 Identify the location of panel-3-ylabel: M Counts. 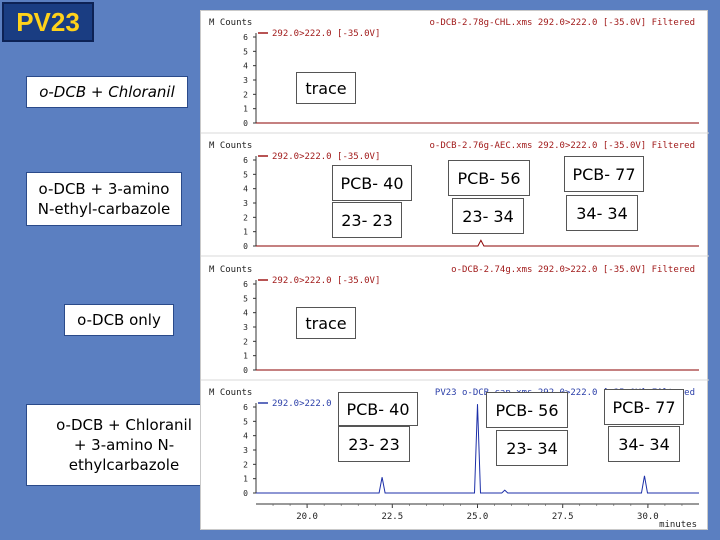
(230, 270).